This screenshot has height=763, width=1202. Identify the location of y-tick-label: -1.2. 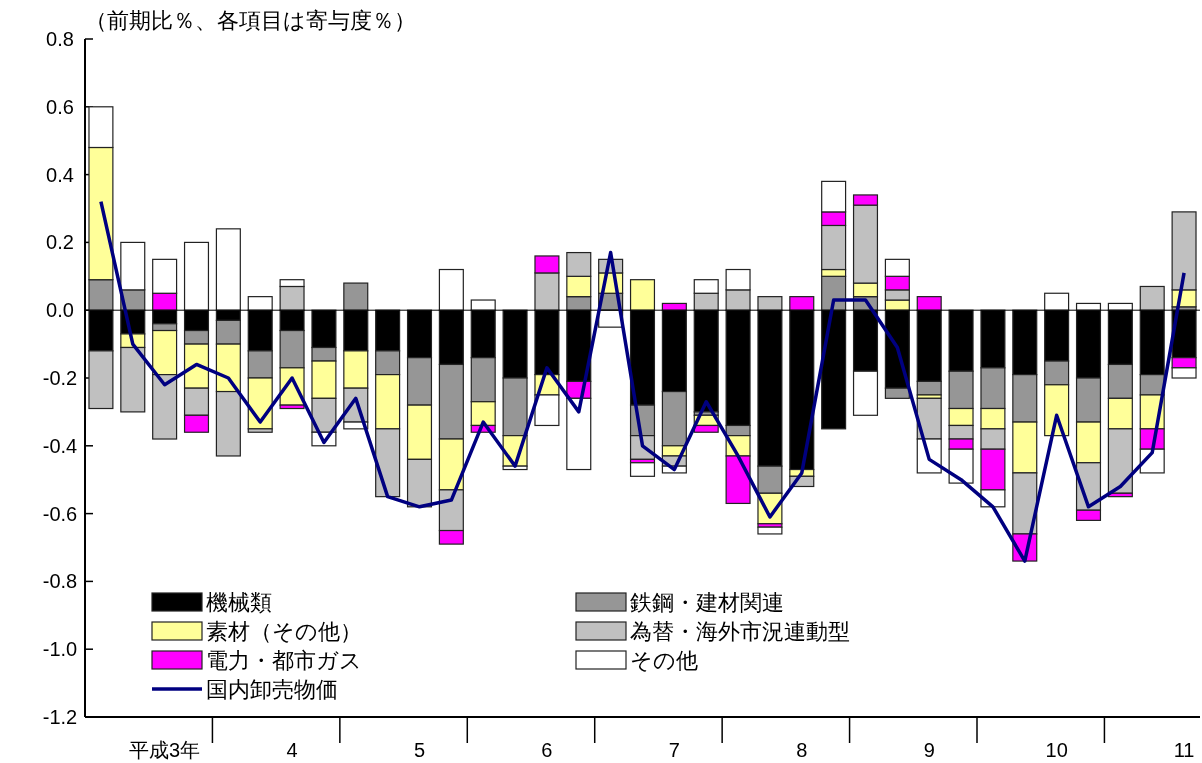
(60, 717).